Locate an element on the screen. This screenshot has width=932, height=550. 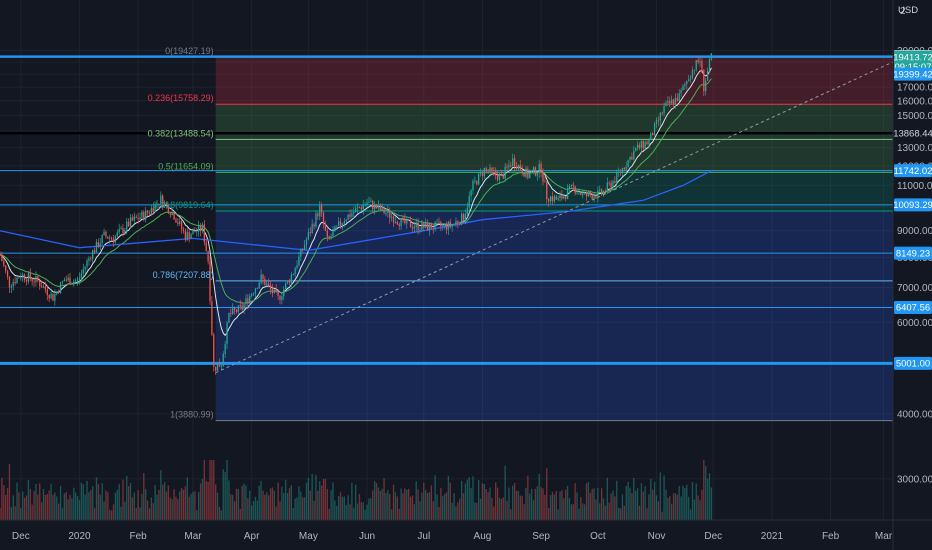
currency-label: USD is located at coordinates (908, 10).